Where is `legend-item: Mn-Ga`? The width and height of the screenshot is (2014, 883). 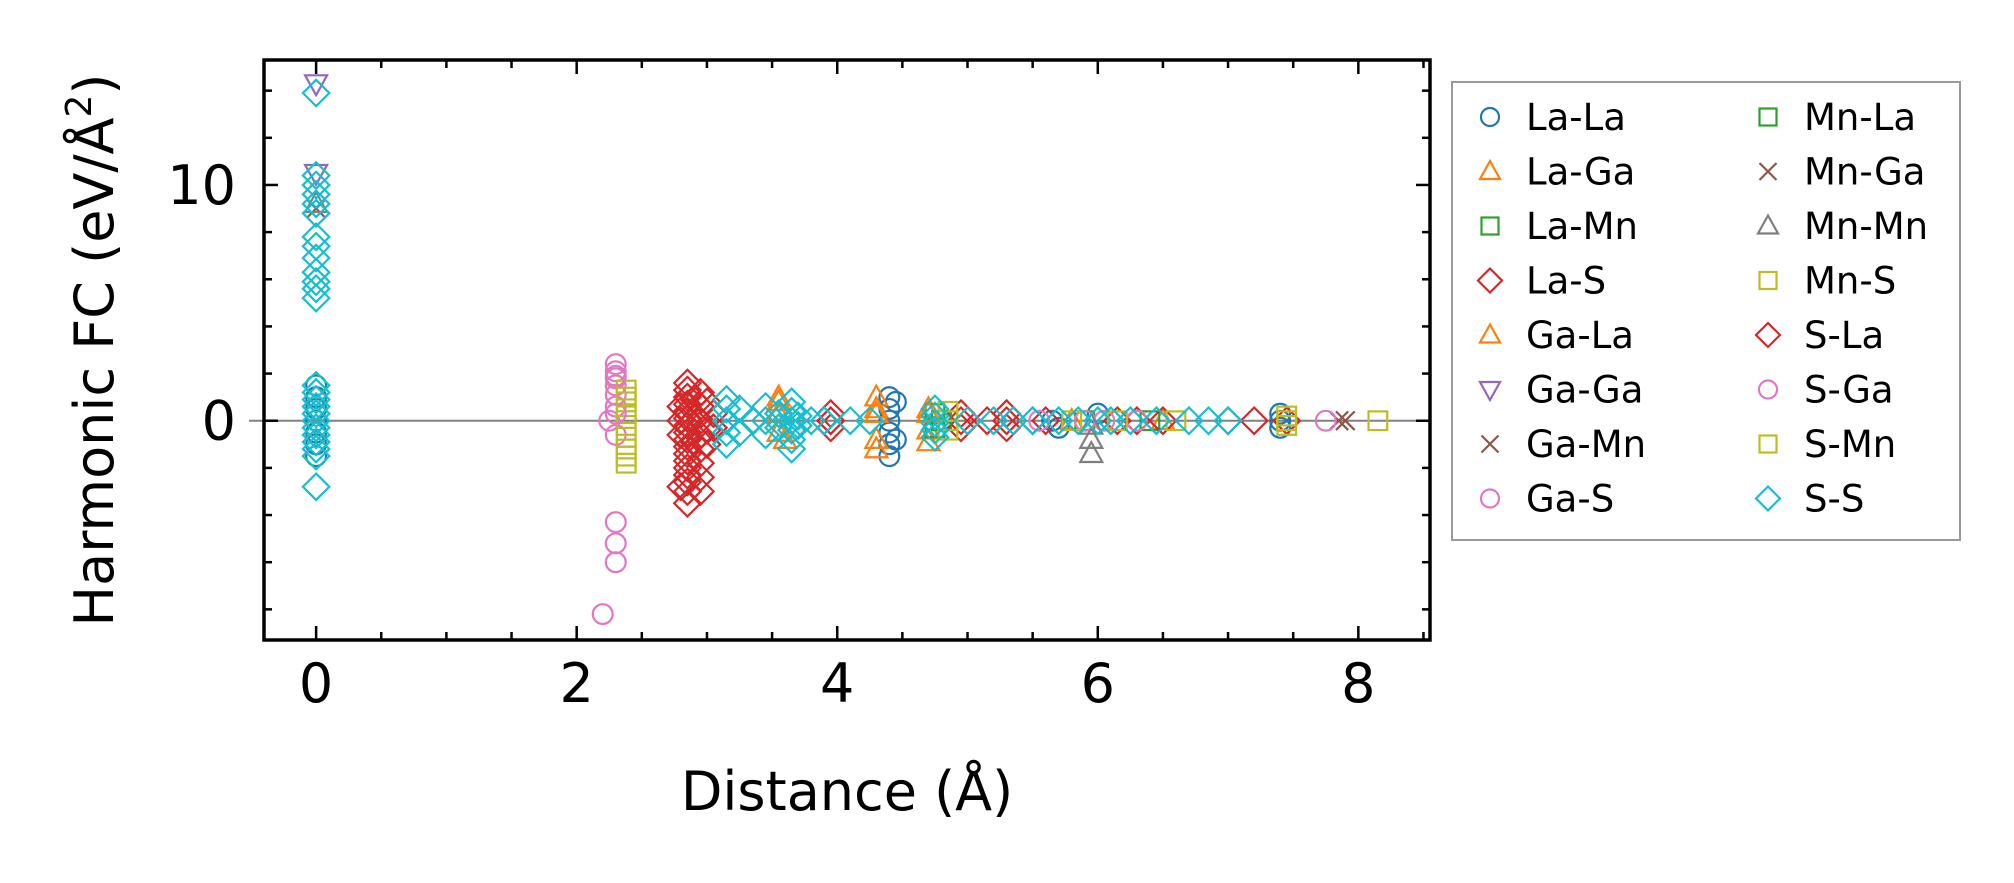
legend-item: Mn-Ga is located at coordinates (1841, 172).